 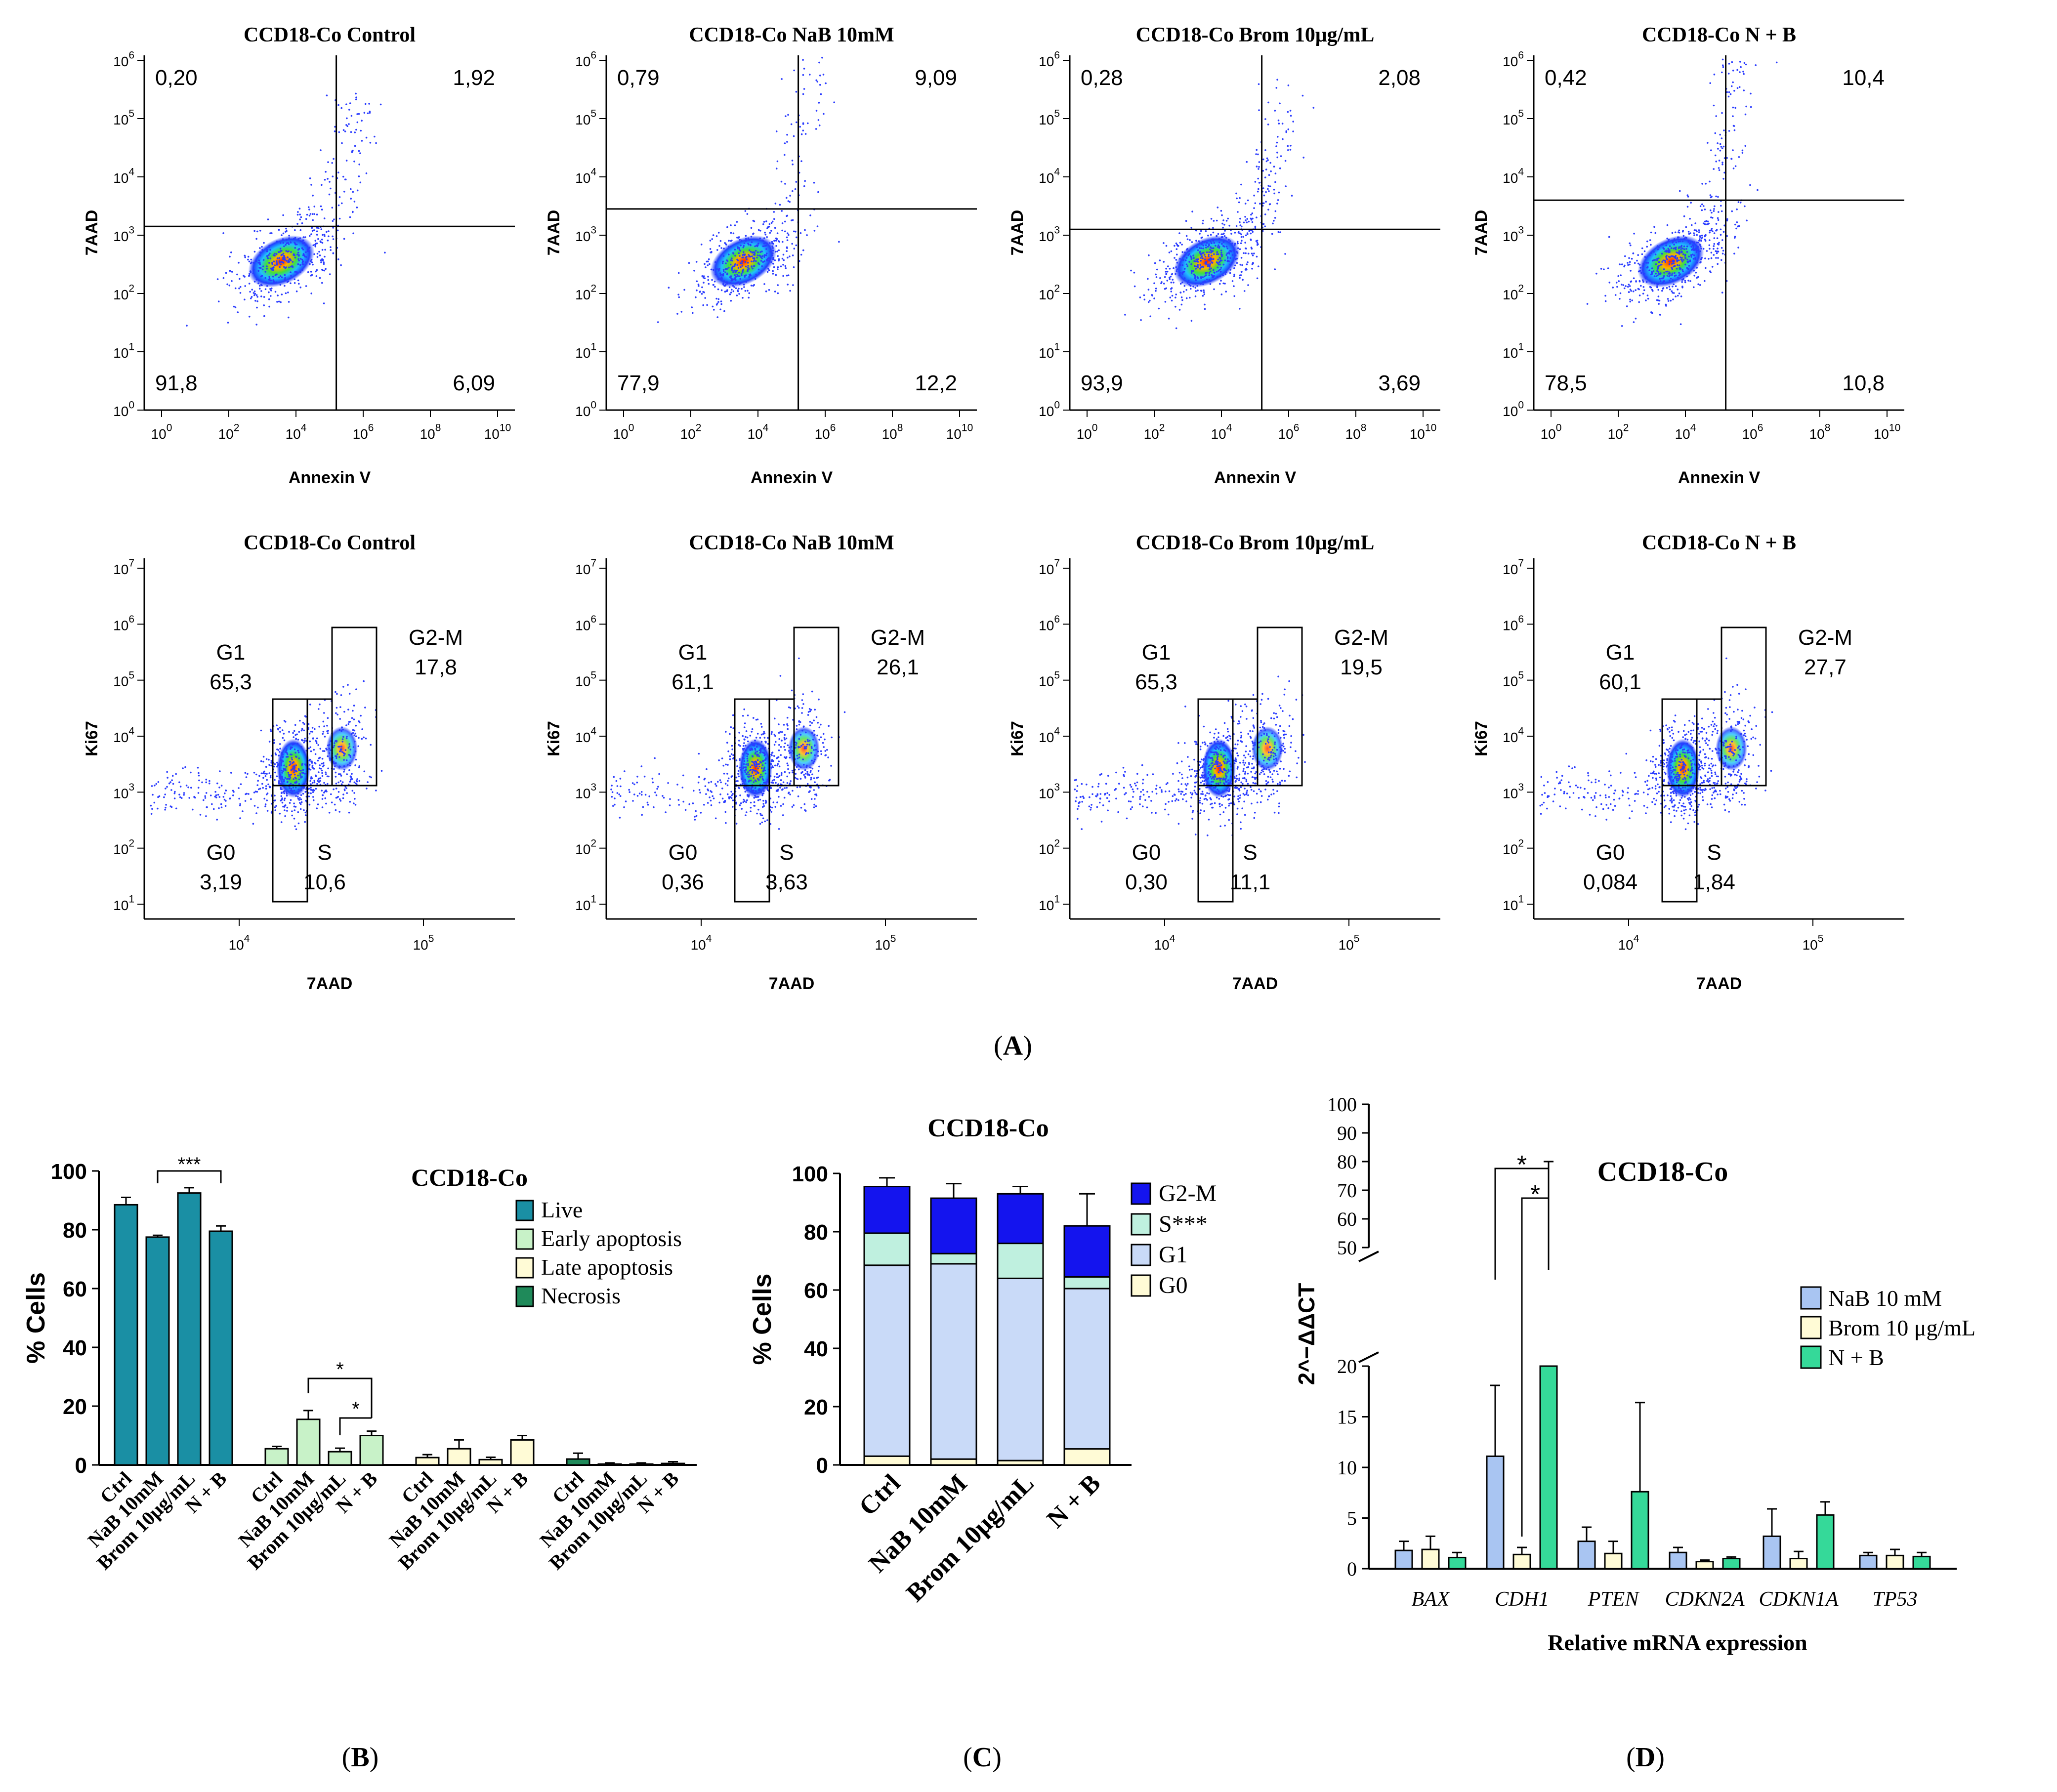 I want to click on y-tick-label: 10⁶, so click(x=585, y=59).